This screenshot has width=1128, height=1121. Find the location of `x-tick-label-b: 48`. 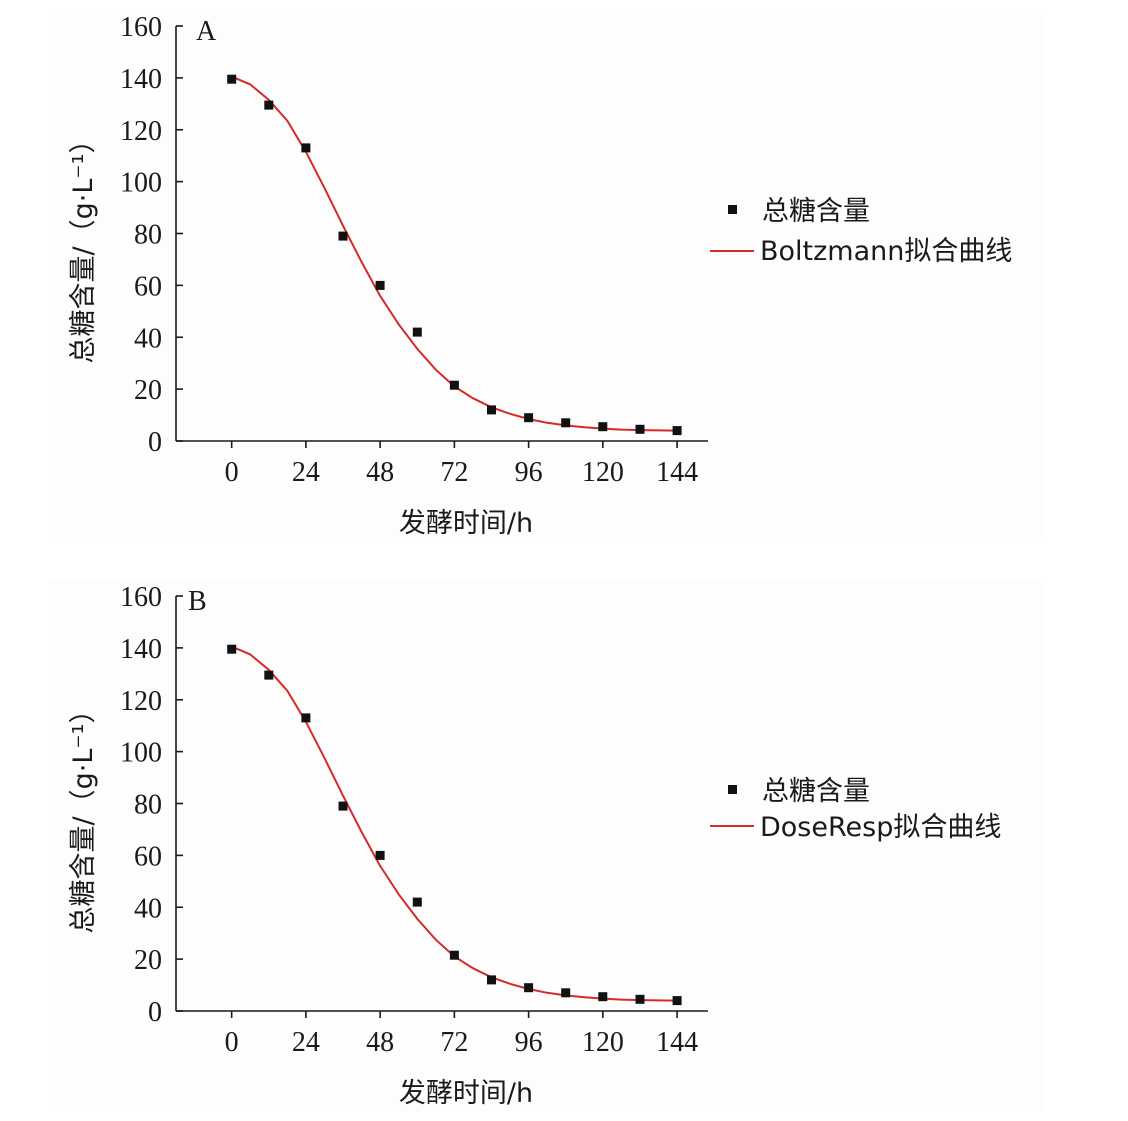

x-tick-label-b: 48 is located at coordinates (380, 1042).